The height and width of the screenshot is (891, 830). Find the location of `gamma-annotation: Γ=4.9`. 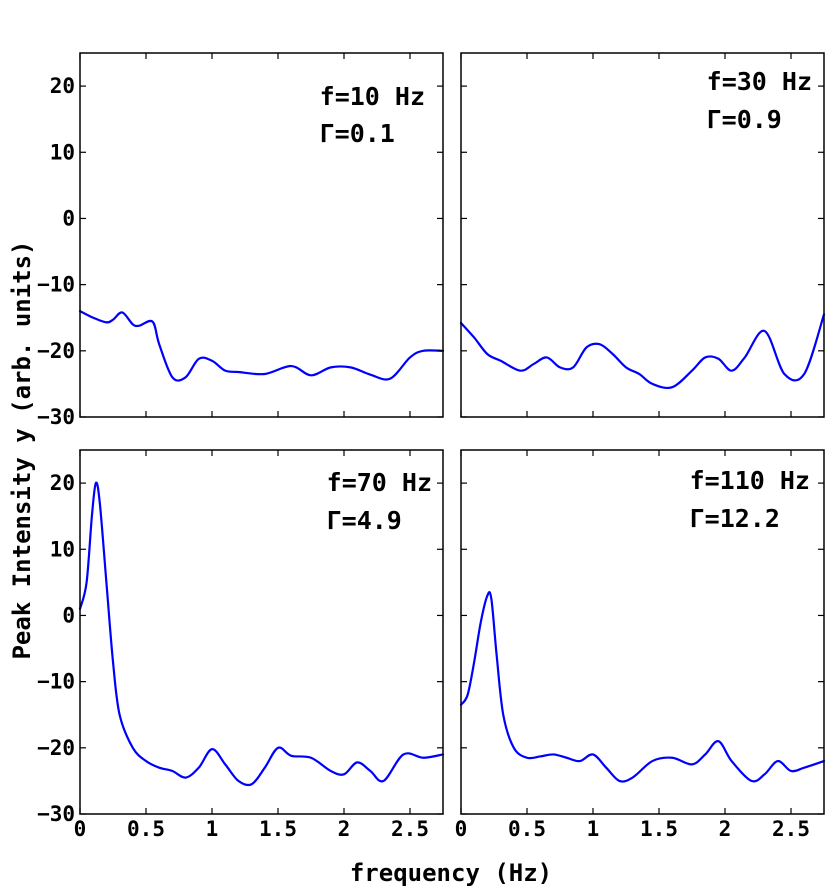

gamma-annotation: Γ=4.9 is located at coordinates (364, 520).